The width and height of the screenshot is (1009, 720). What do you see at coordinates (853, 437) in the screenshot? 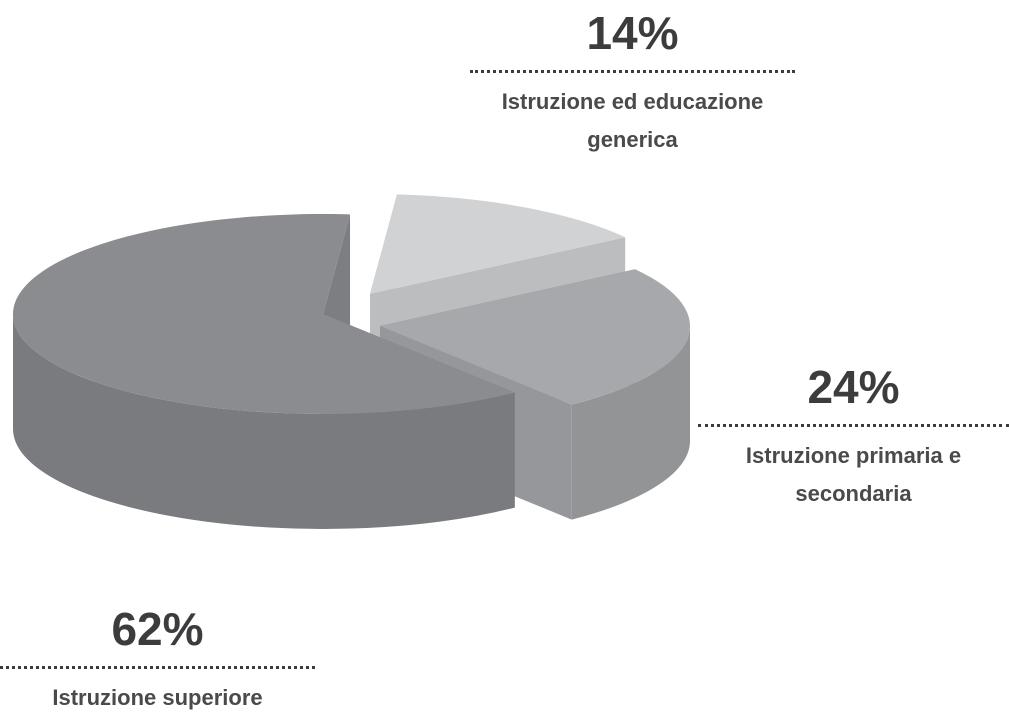
I see `label-group: 24% Istruzione primaria e secondaria` at bounding box center [853, 437].